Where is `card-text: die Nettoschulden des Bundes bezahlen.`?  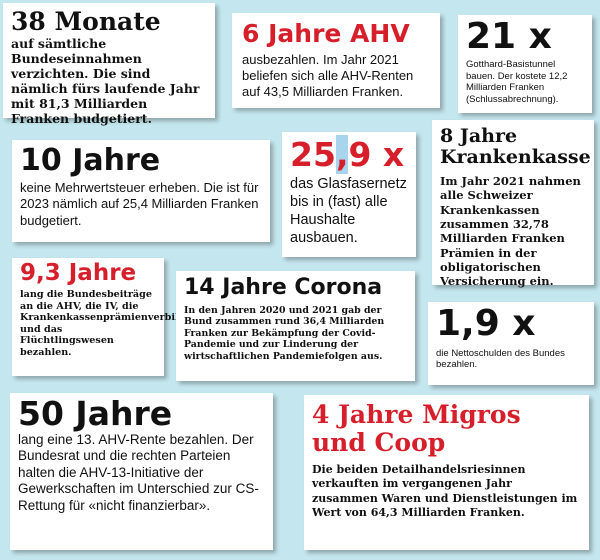
card-text: die Nettoschulden des Bundes bezahlen. is located at coordinates (500, 359).